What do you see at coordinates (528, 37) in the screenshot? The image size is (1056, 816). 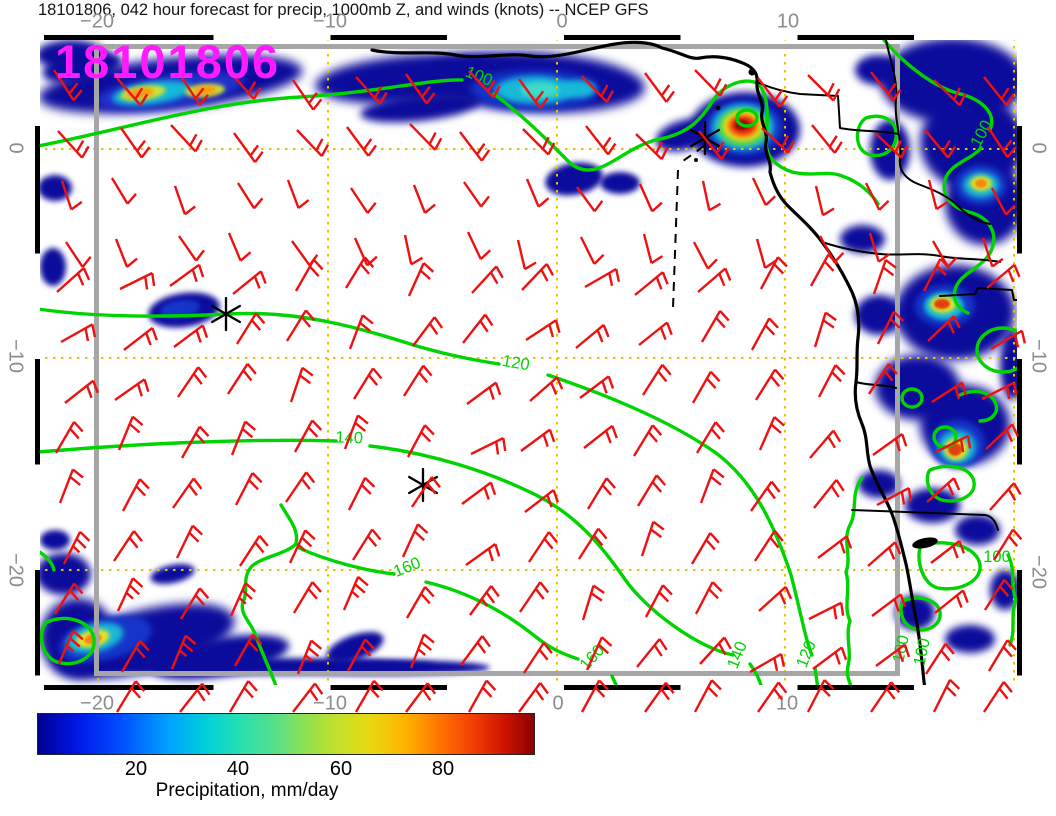 I see `frame-border-top` at bounding box center [528, 37].